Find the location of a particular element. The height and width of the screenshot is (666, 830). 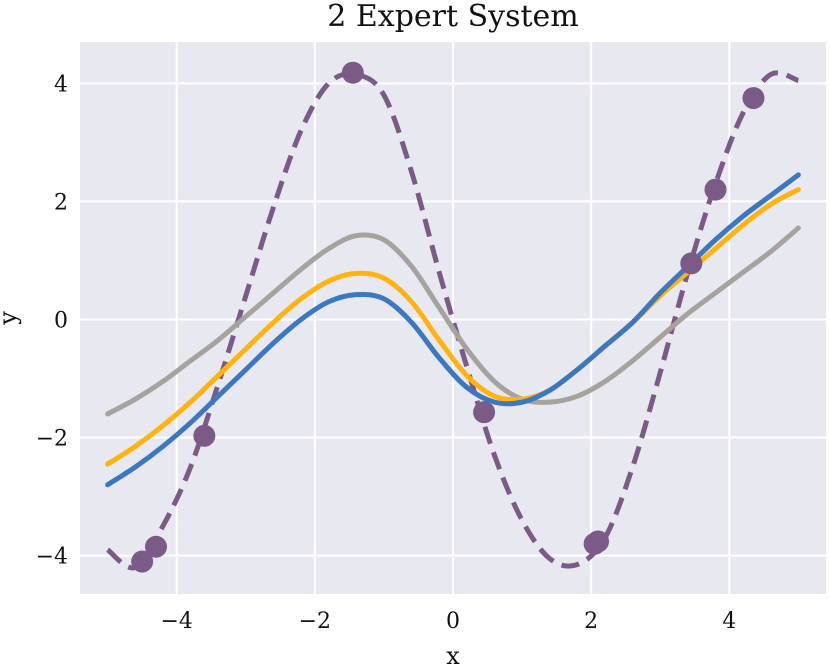

x-tick-labels: −4 −2 0 2 4 is located at coordinates (448, 621).